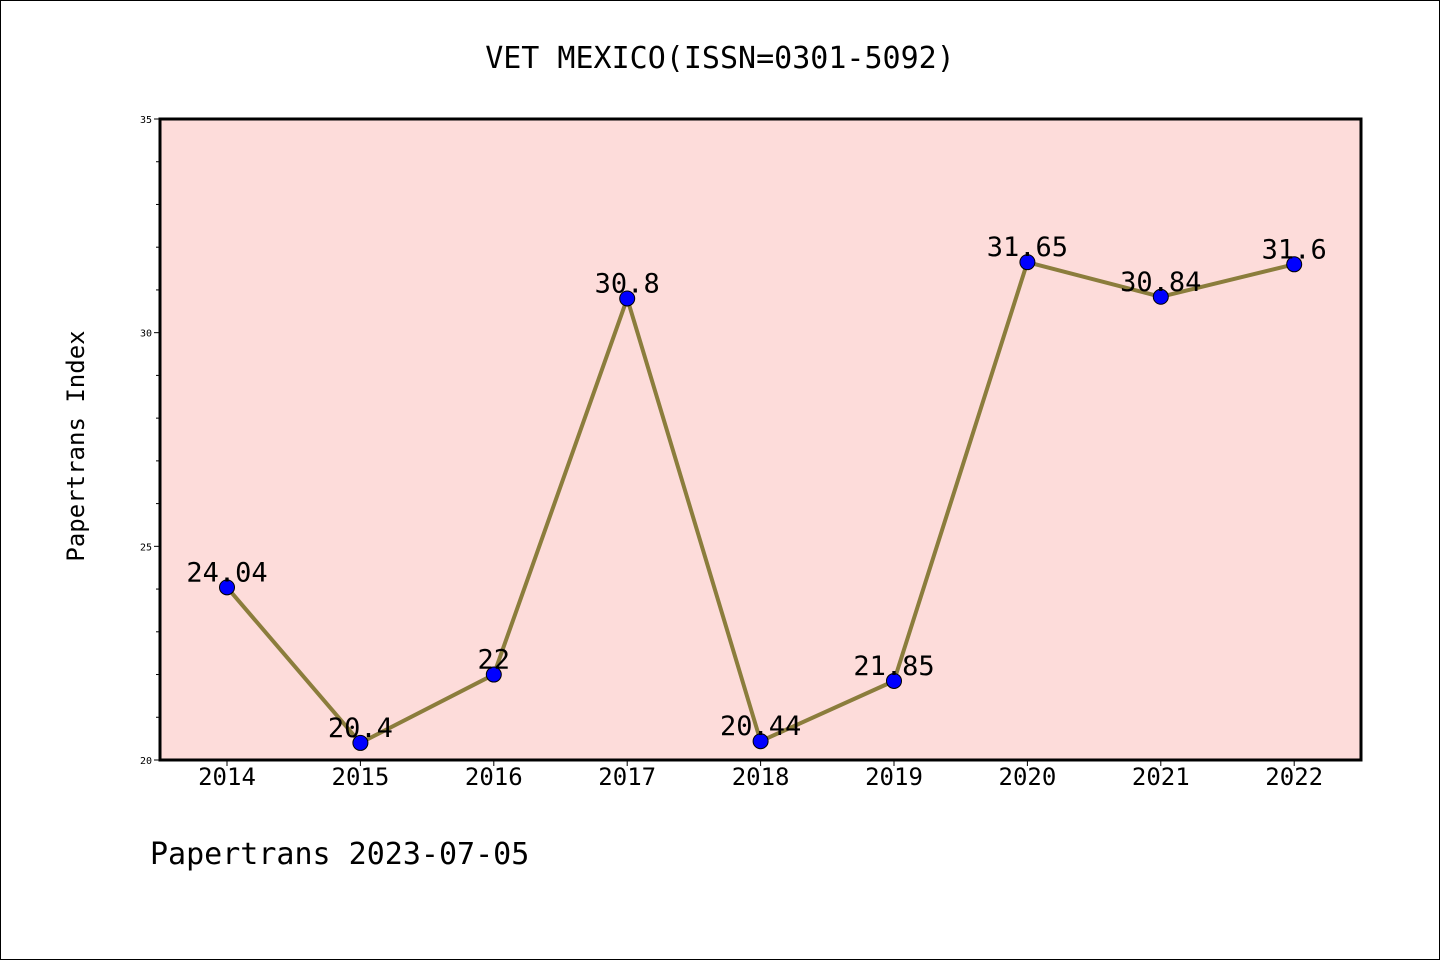  What do you see at coordinates (146, 120) in the screenshot?
I see `y-tick-label: 35` at bounding box center [146, 120].